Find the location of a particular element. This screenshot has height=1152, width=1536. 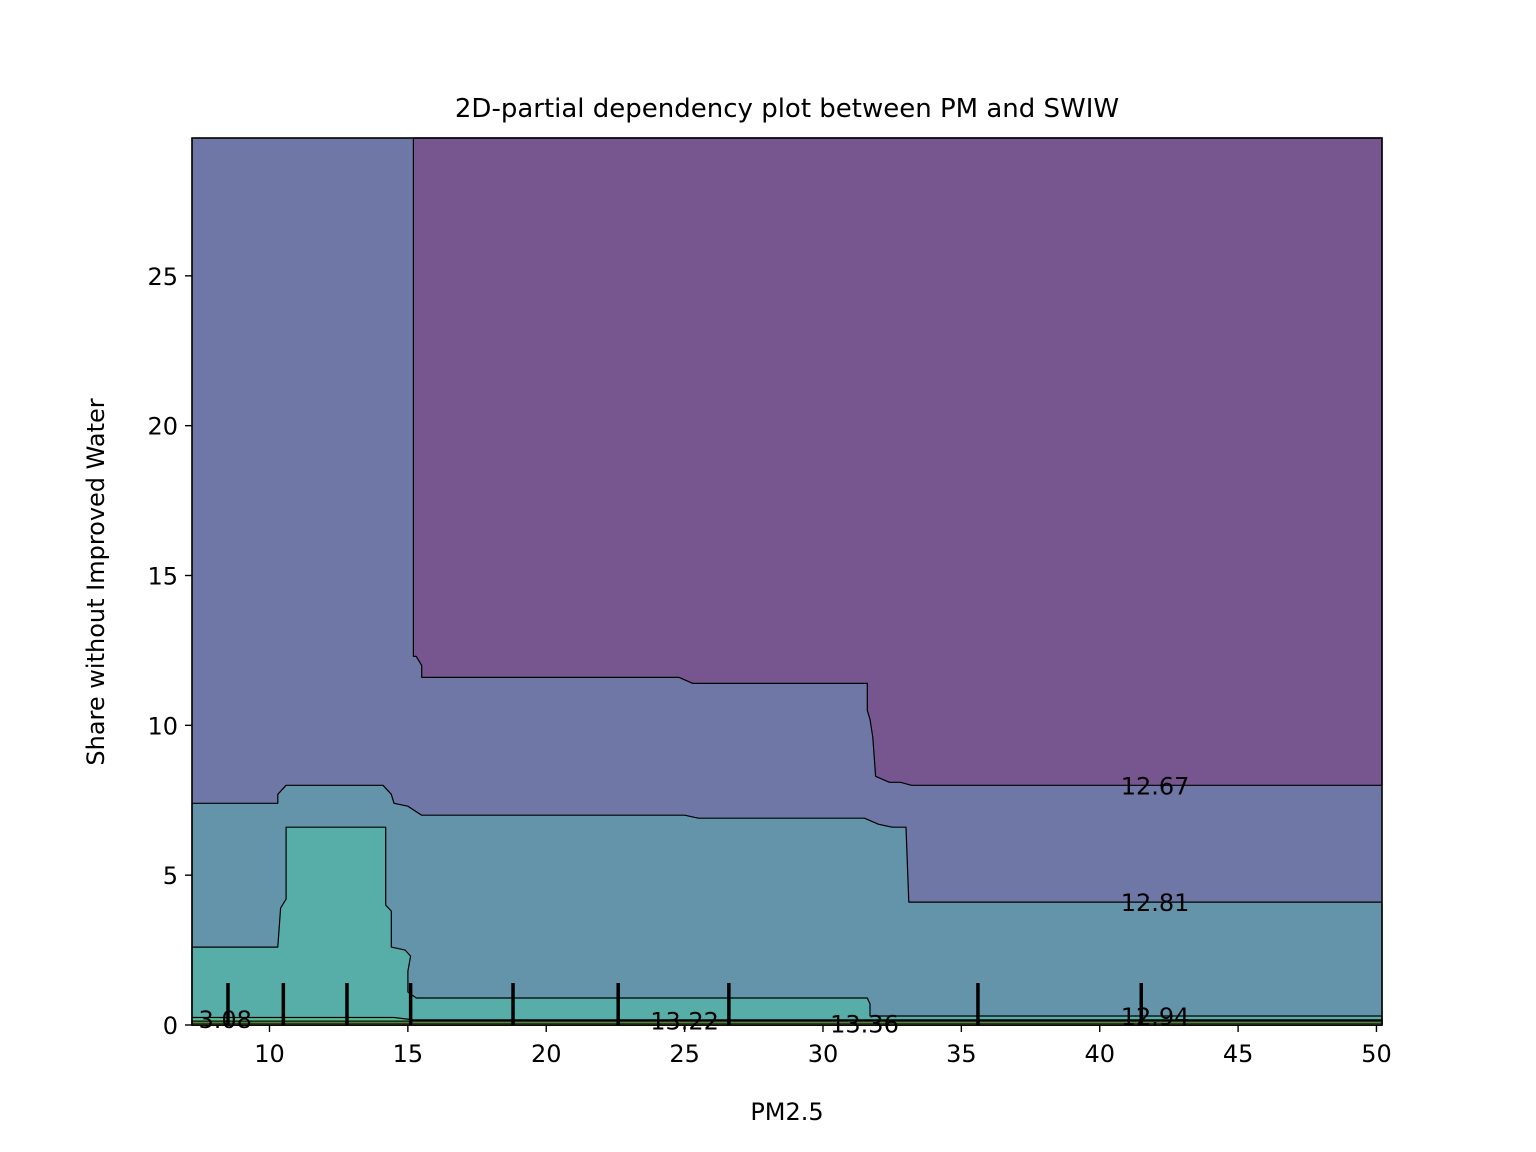

y-axis-label: Share without Improved Water is located at coordinates (96, 581).